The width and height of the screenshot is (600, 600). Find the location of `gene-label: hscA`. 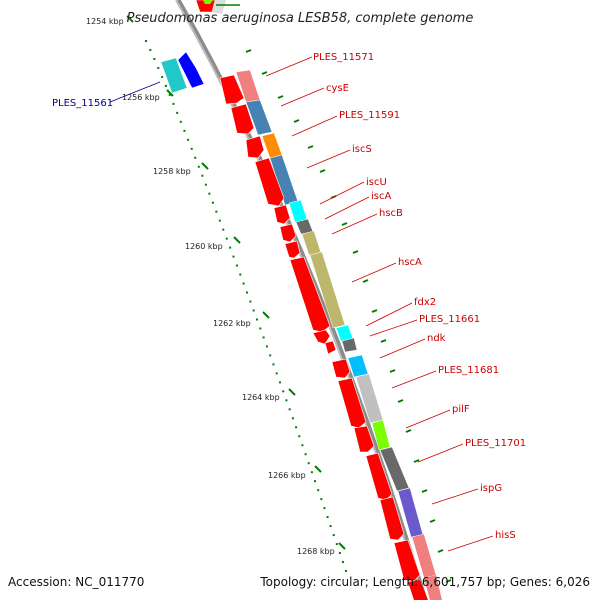

gene-label: hscA is located at coordinates (410, 262).